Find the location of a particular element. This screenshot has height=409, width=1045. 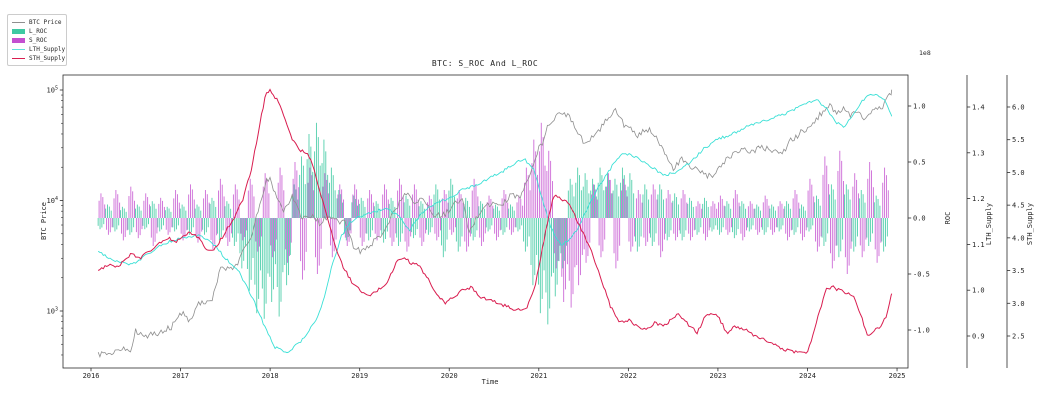

legend-item-l-roc: L_ROC is located at coordinates (37, 31).